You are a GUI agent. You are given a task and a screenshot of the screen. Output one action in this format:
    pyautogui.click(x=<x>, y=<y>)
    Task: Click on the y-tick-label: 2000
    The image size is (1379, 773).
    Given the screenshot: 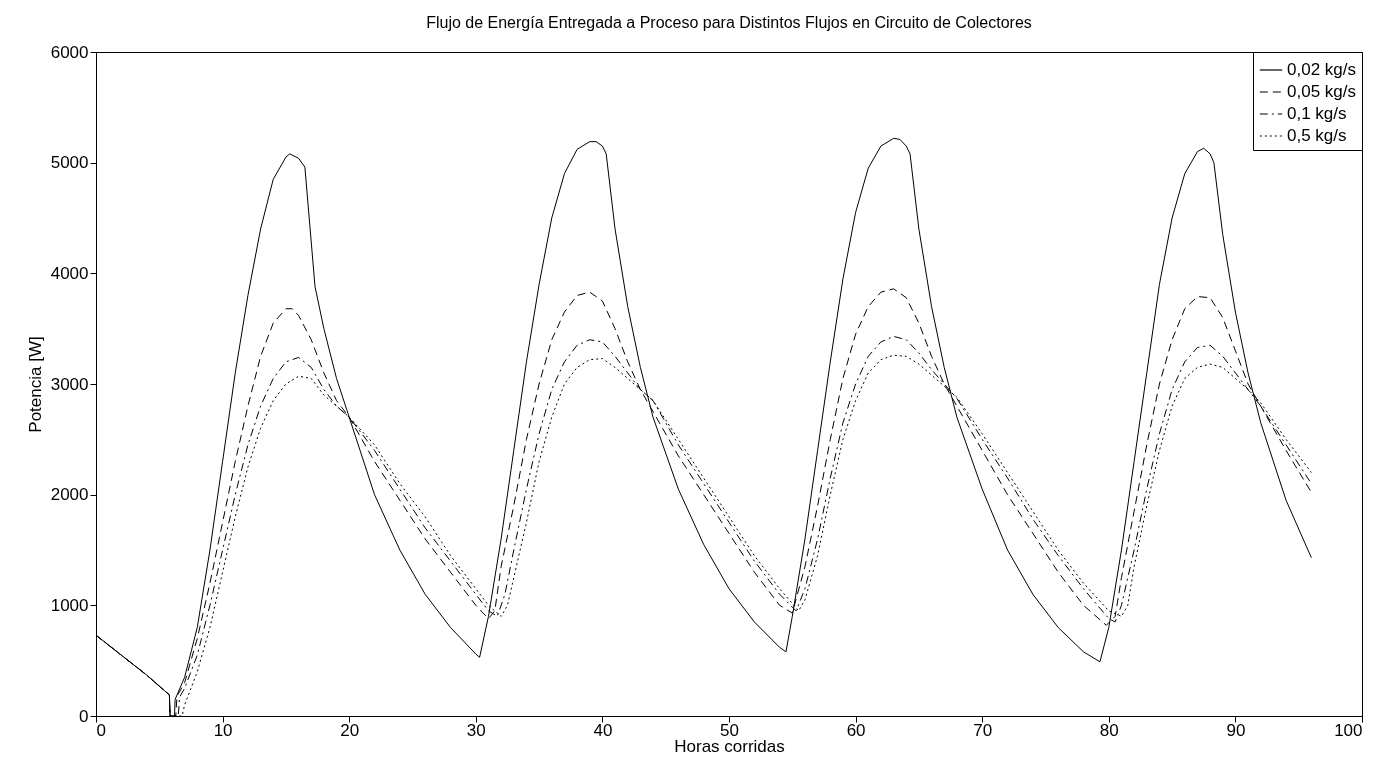 What is the action you would take?
    pyautogui.click(x=69, y=495)
    